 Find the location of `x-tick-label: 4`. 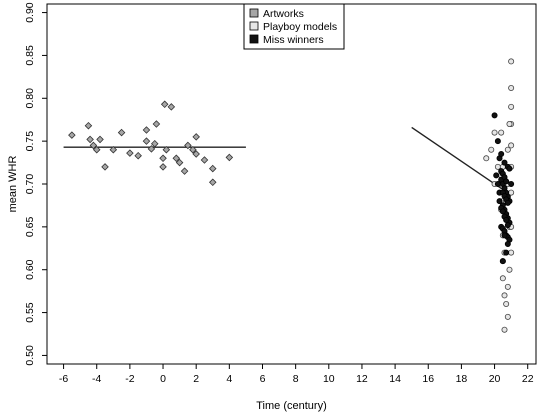

x-tick-label: 4 is located at coordinates (229, 379).